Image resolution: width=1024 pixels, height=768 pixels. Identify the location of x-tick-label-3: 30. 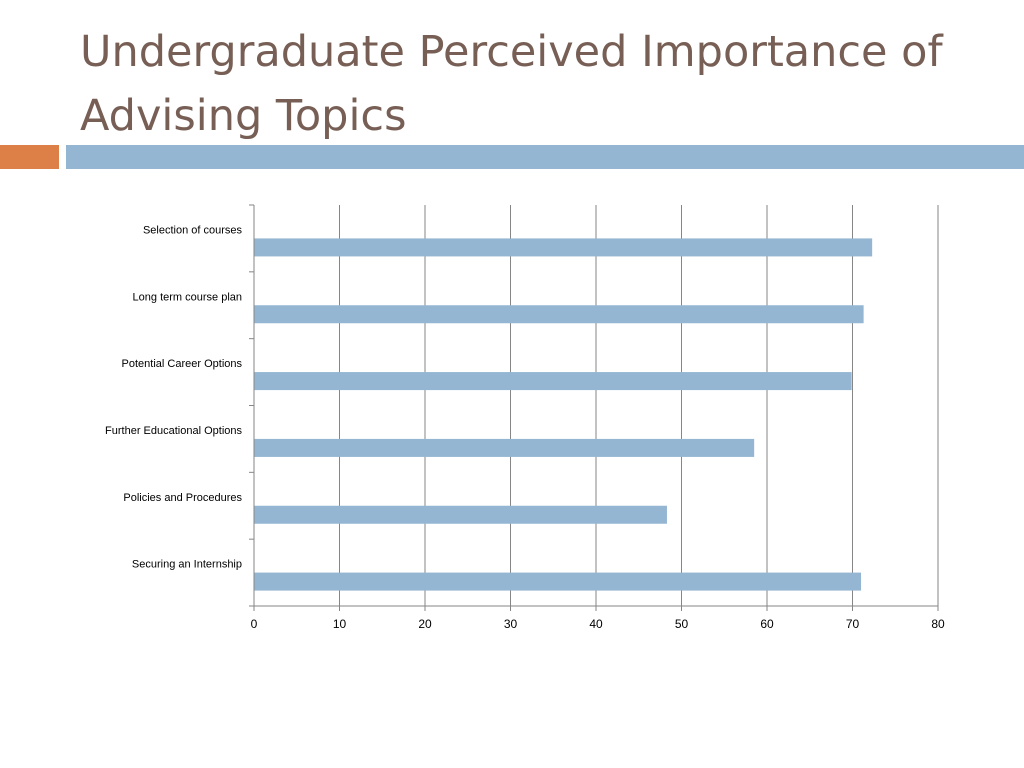
(511, 624).